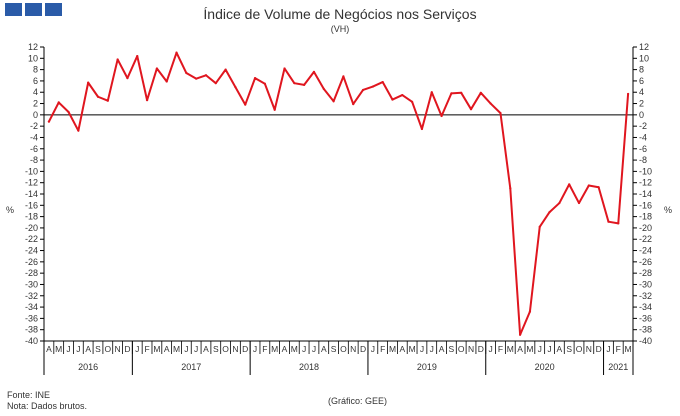  What do you see at coordinates (31, 330) in the screenshot?
I see `y-tick-label-left: -38` at bounding box center [31, 330].